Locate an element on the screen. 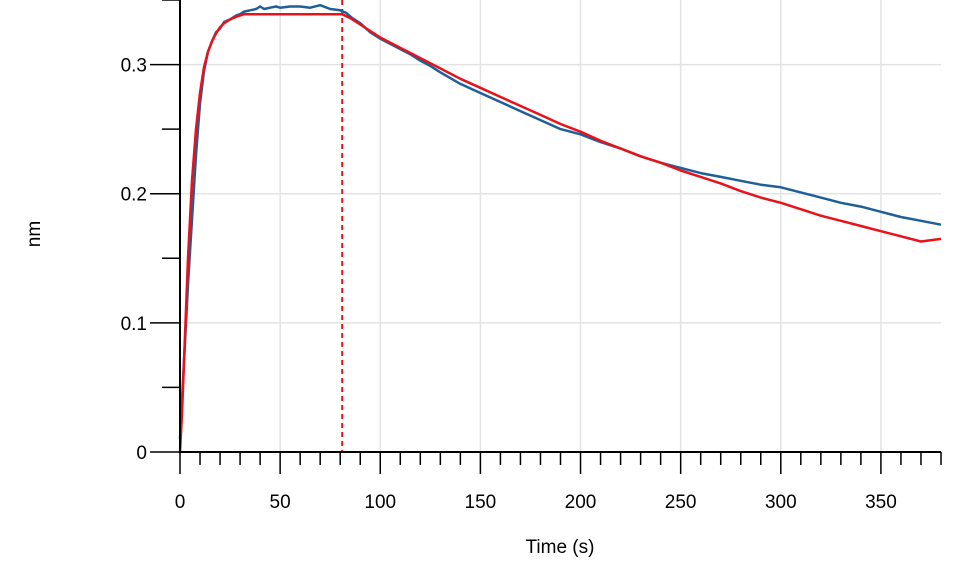 This screenshot has width=961, height=564. x-tick-label: 100 is located at coordinates (380, 502).